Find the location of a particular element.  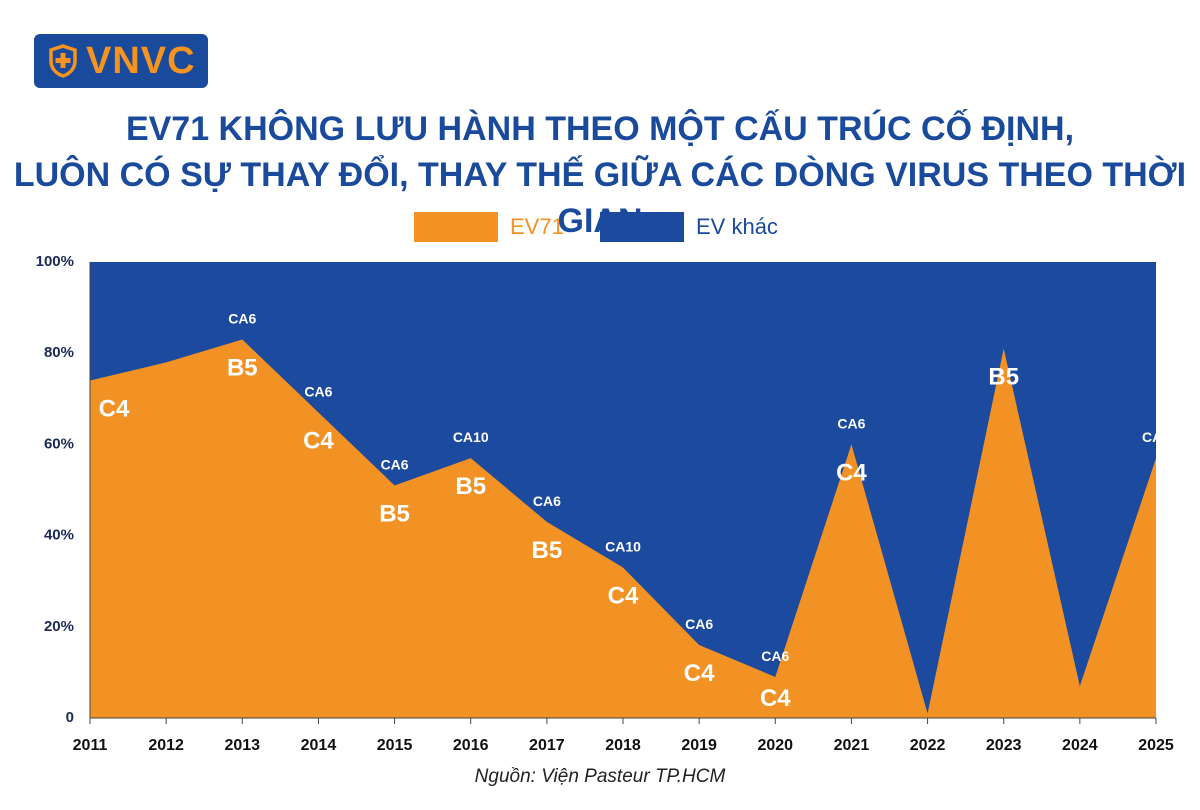

x-tick-label: 2024 is located at coordinates (1080, 745).